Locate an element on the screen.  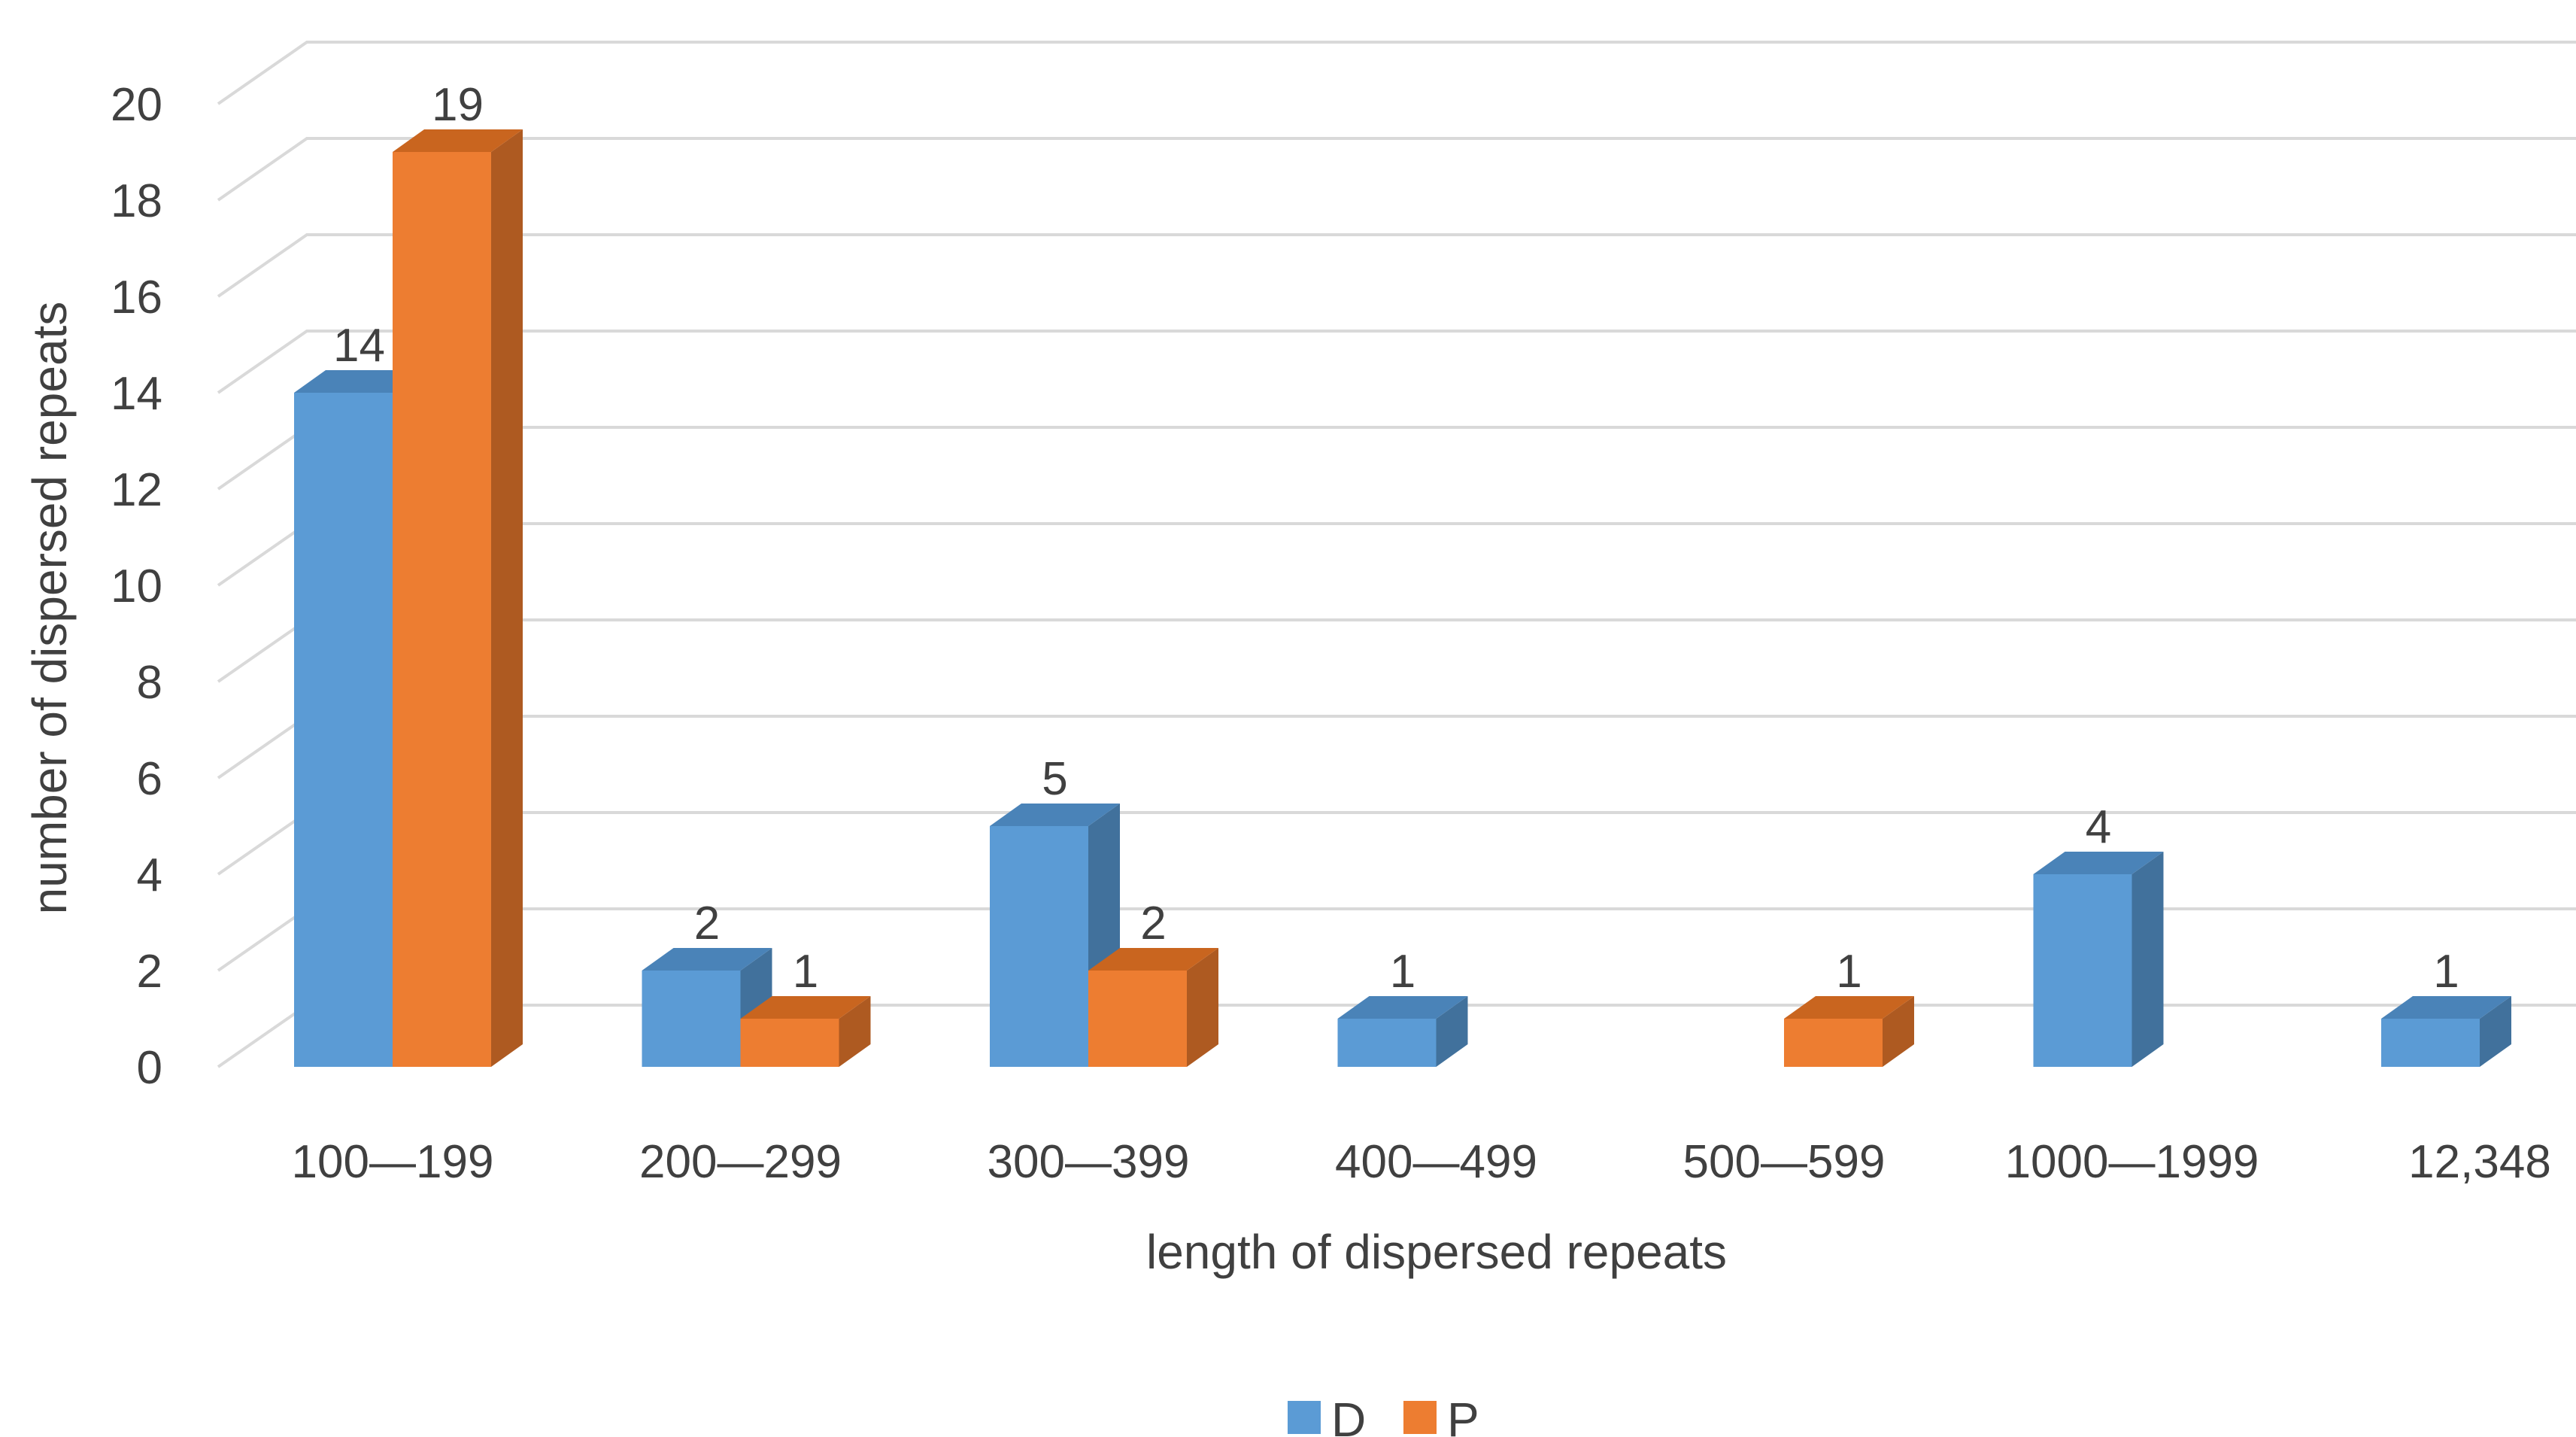
y-axis-ticks: 0 2 4 6 8 10 12 14 16 18 20 is located at coordinates (136, 586).